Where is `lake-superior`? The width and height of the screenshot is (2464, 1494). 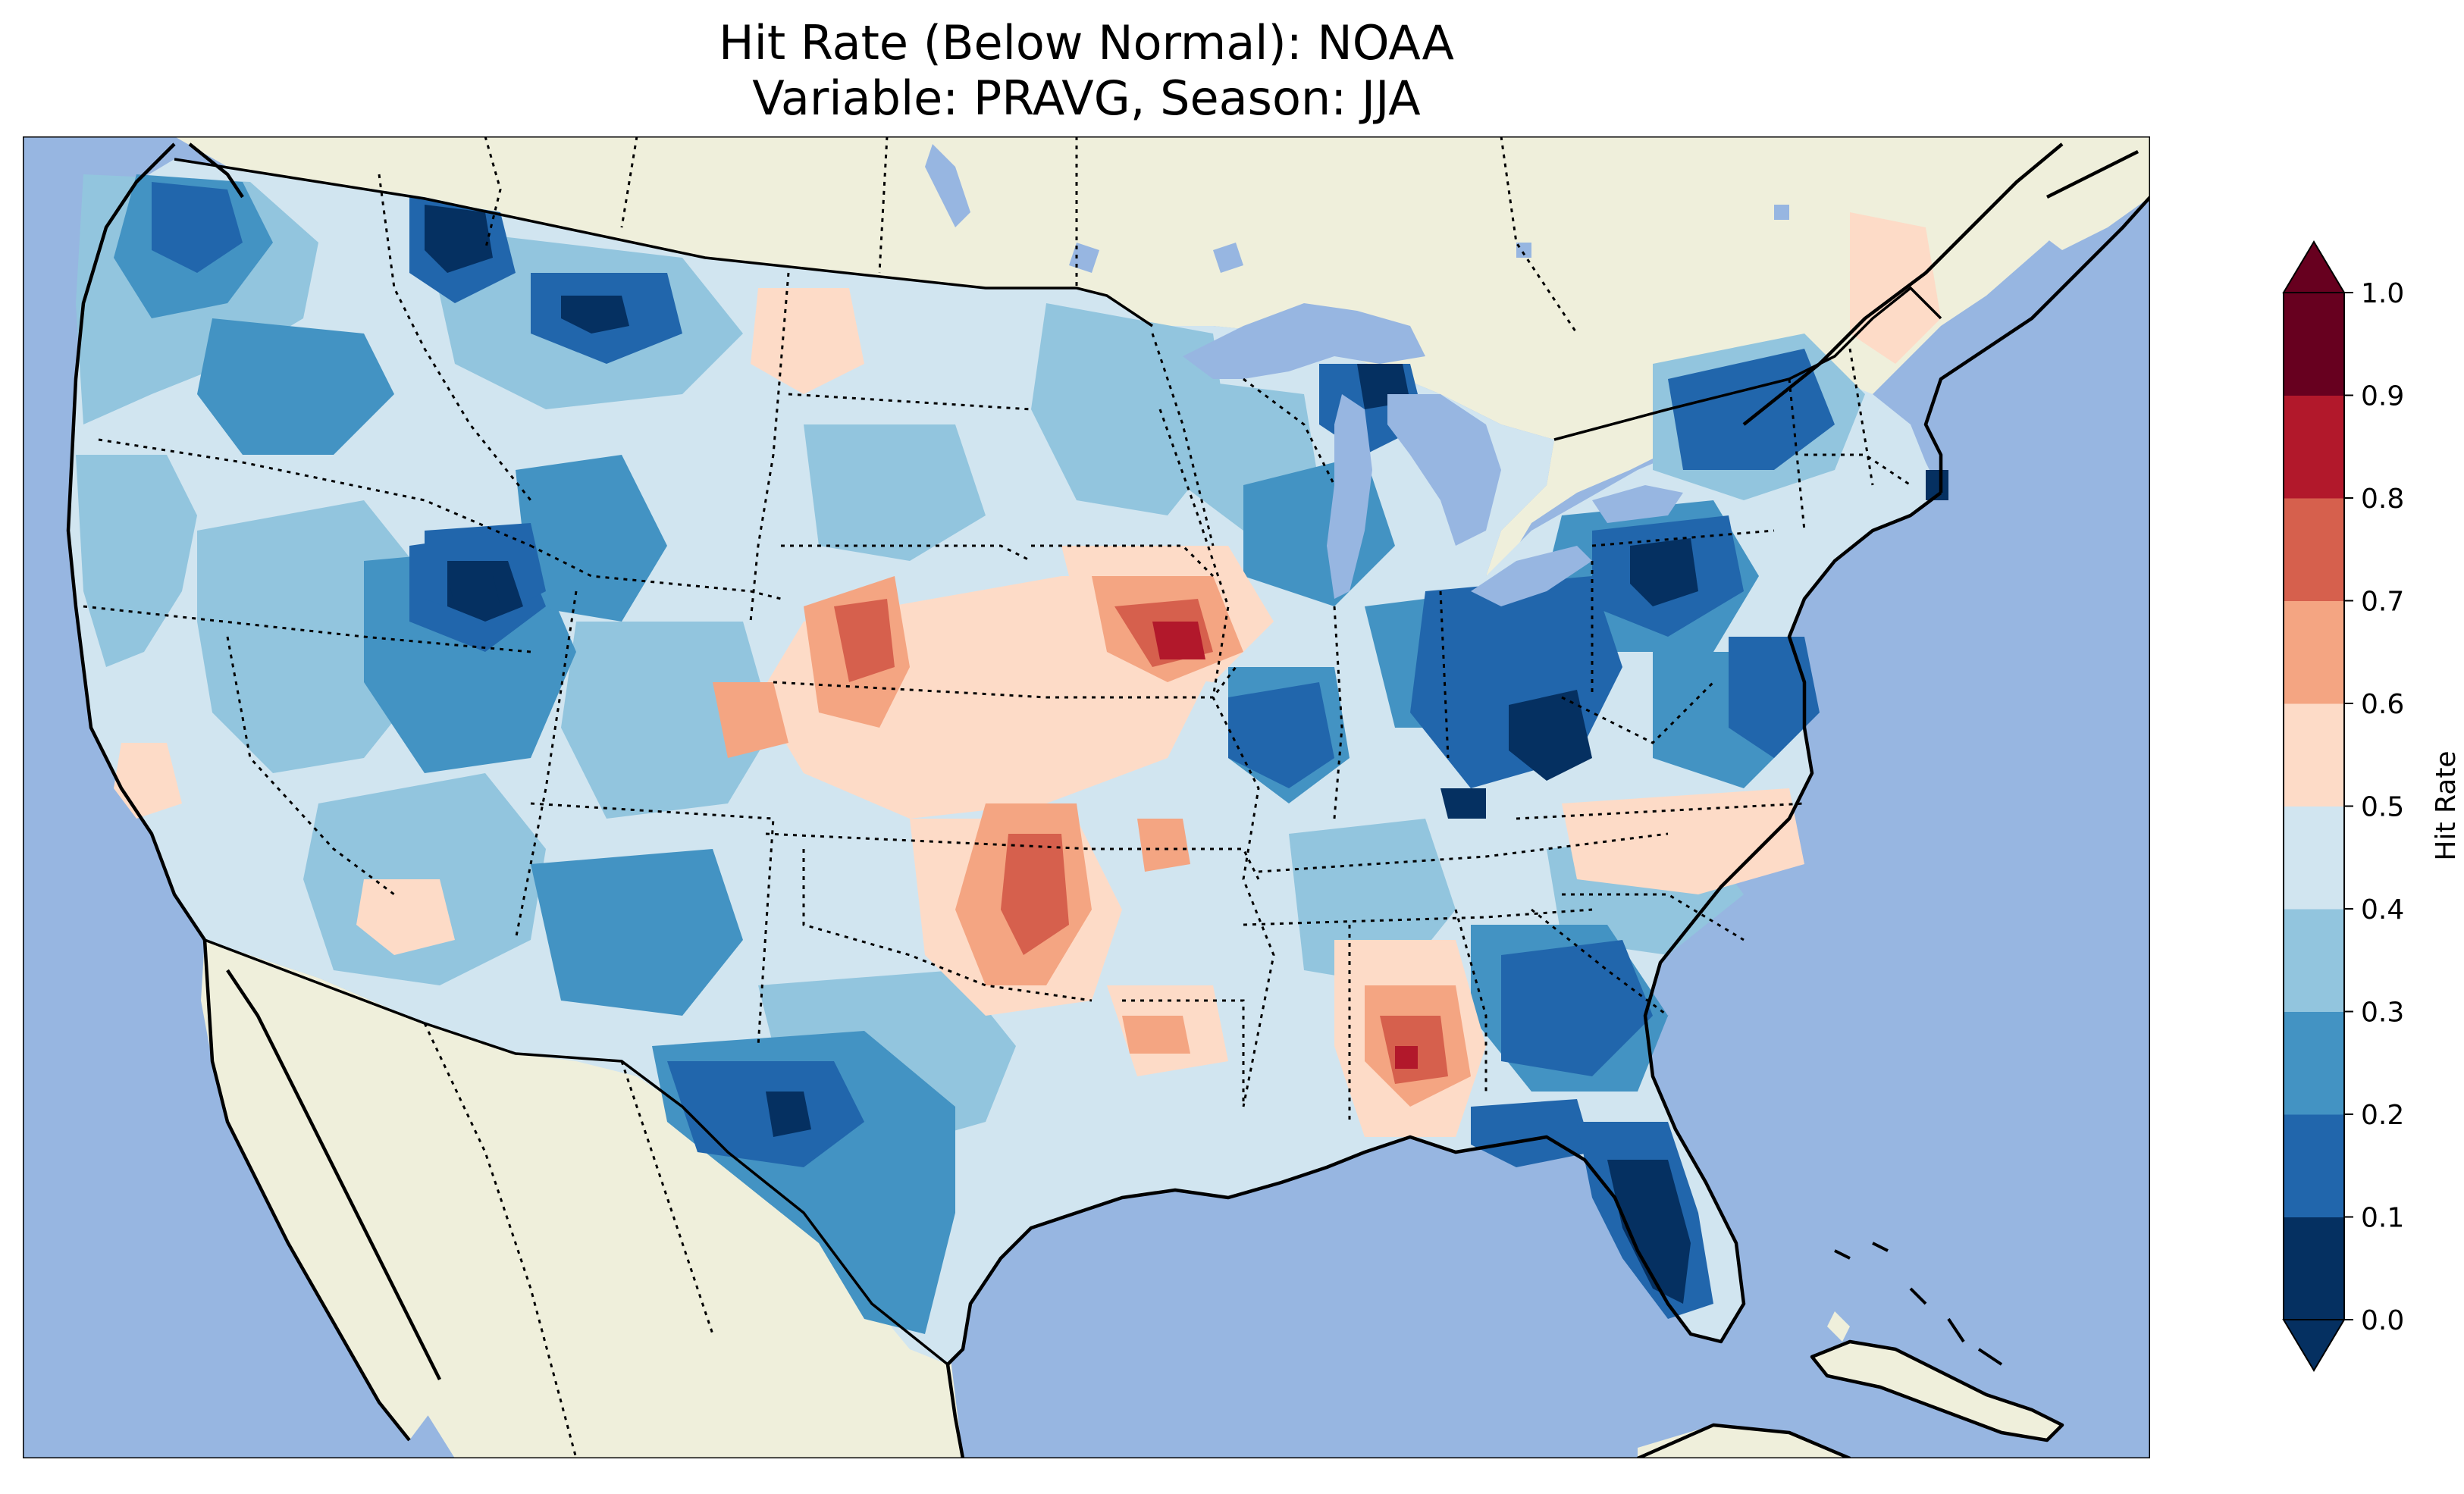 lake-superior is located at coordinates (1304, 341).